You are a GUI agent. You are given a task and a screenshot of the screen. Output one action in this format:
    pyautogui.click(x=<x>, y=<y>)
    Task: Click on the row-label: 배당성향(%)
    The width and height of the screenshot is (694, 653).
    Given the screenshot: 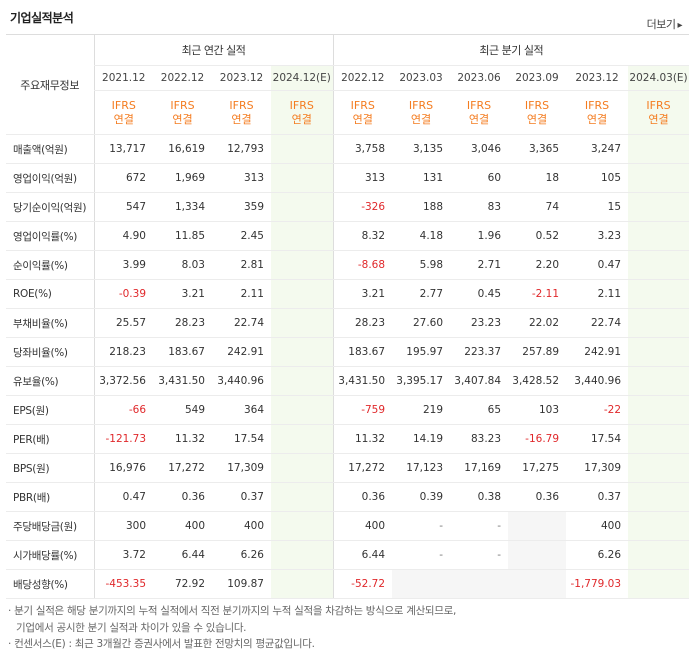 What is the action you would take?
    pyautogui.click(x=50, y=584)
    